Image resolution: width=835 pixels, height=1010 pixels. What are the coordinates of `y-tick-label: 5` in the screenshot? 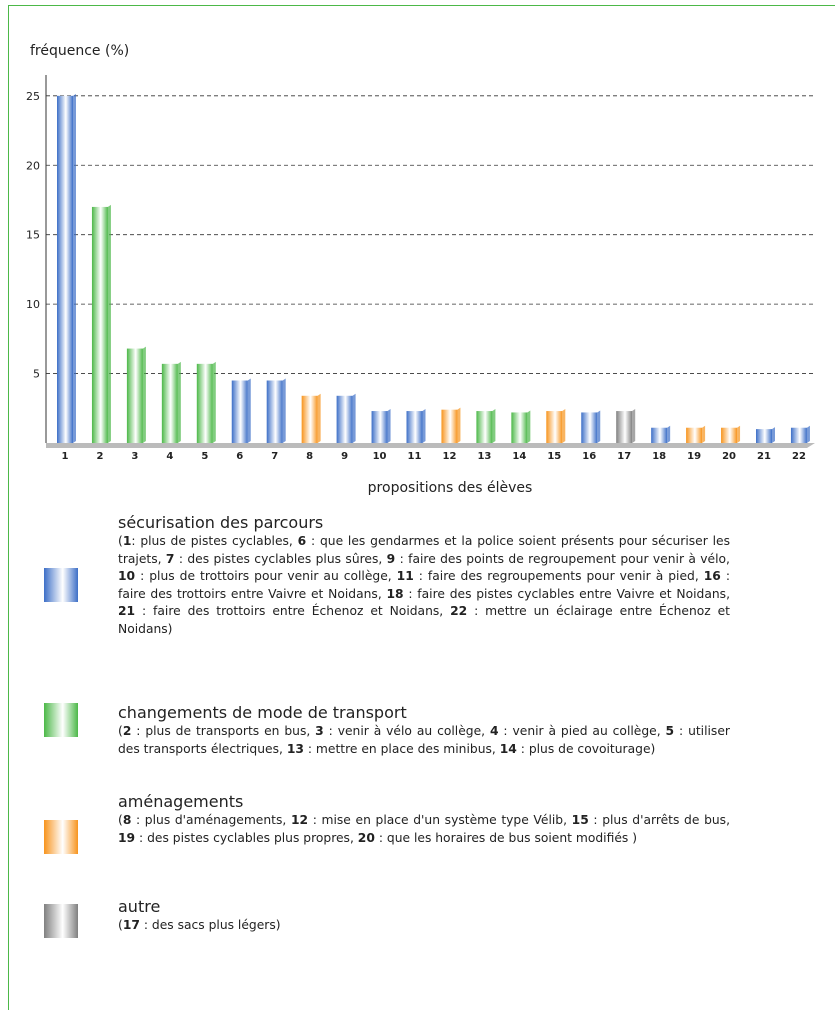 It's located at (36, 374).